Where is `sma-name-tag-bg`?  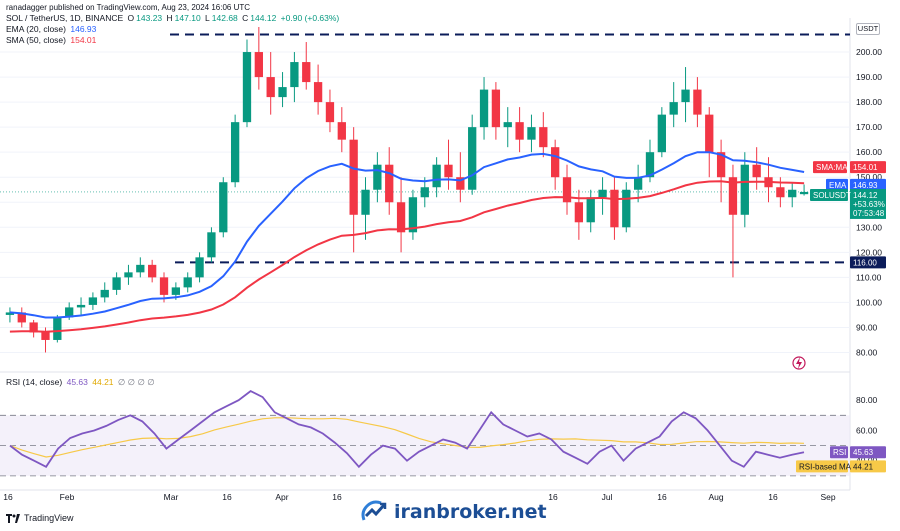
sma-name-tag-bg is located at coordinates (830, 167).